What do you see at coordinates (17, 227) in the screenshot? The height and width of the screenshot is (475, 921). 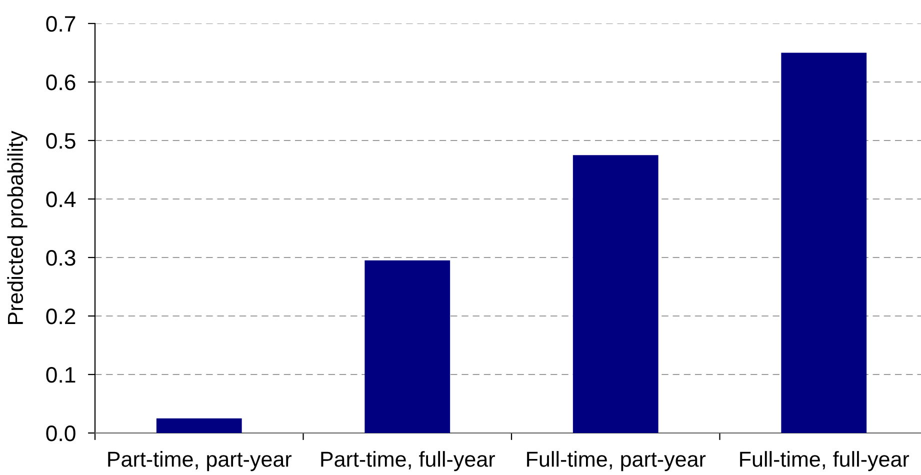 I see `y-axis-title: Predicted probability` at bounding box center [17, 227].